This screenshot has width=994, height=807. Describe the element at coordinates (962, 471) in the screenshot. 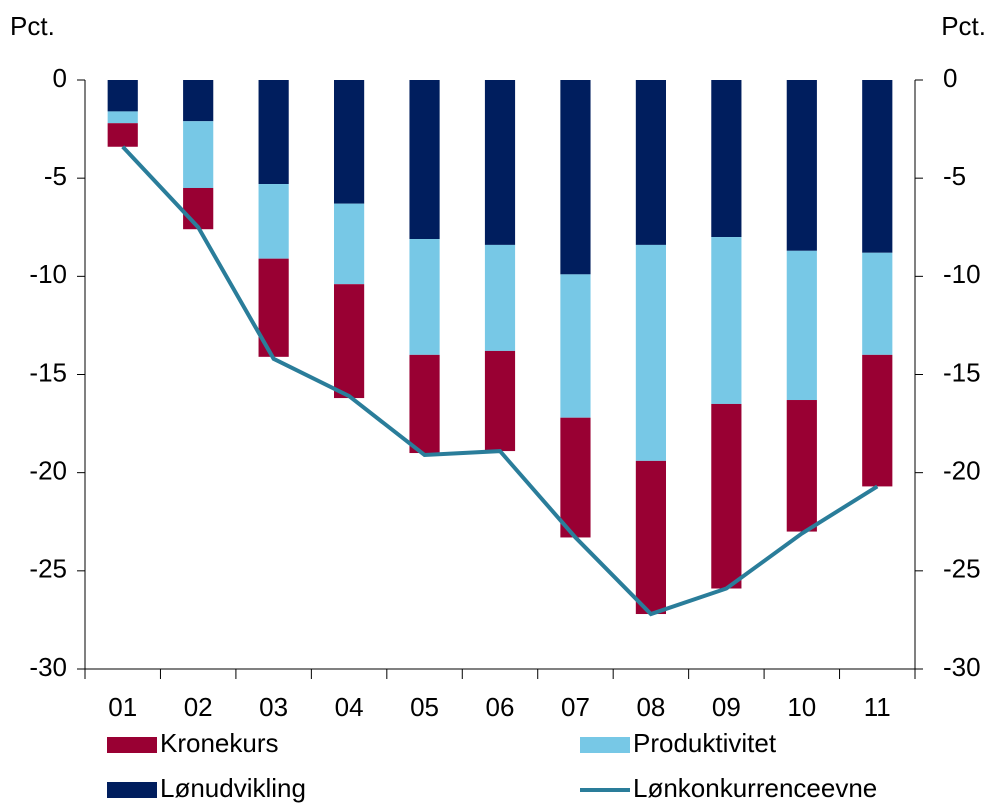

I see `y2-tick-label: -20` at that location.